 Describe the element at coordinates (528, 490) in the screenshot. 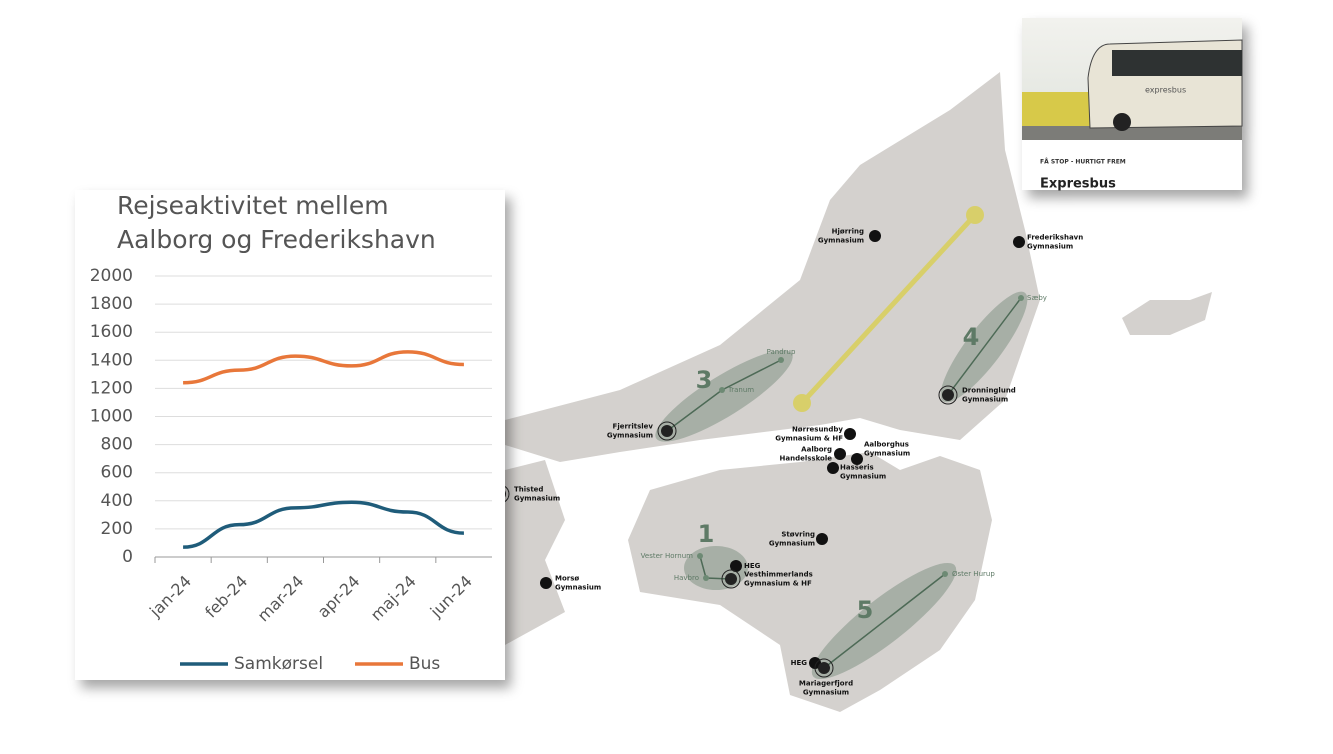

I see `place-label: Thisted` at that location.